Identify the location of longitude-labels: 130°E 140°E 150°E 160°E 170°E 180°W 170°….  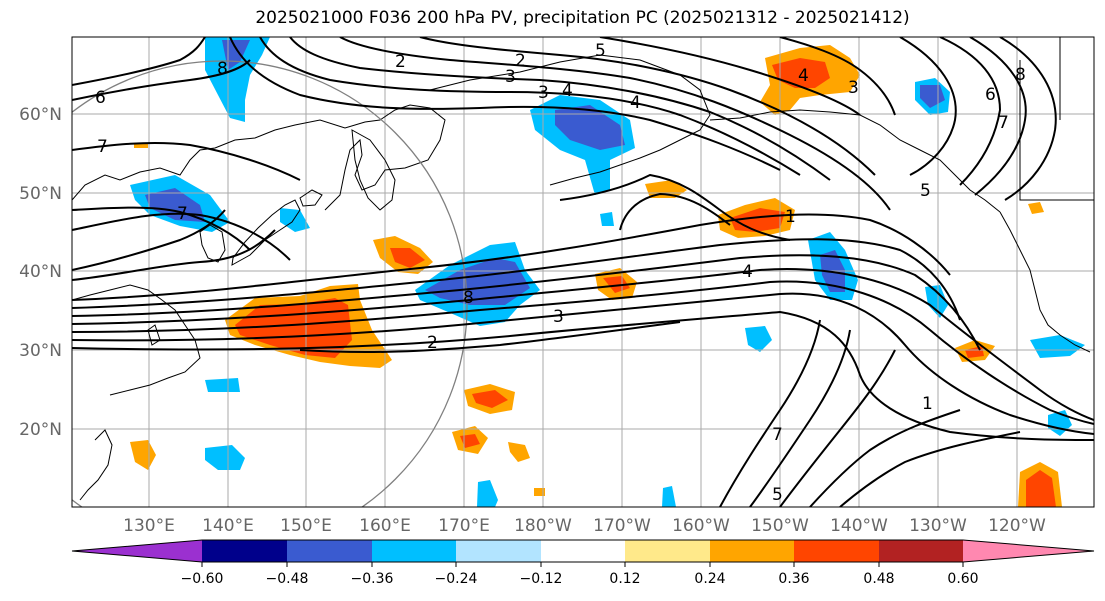
(584, 526).